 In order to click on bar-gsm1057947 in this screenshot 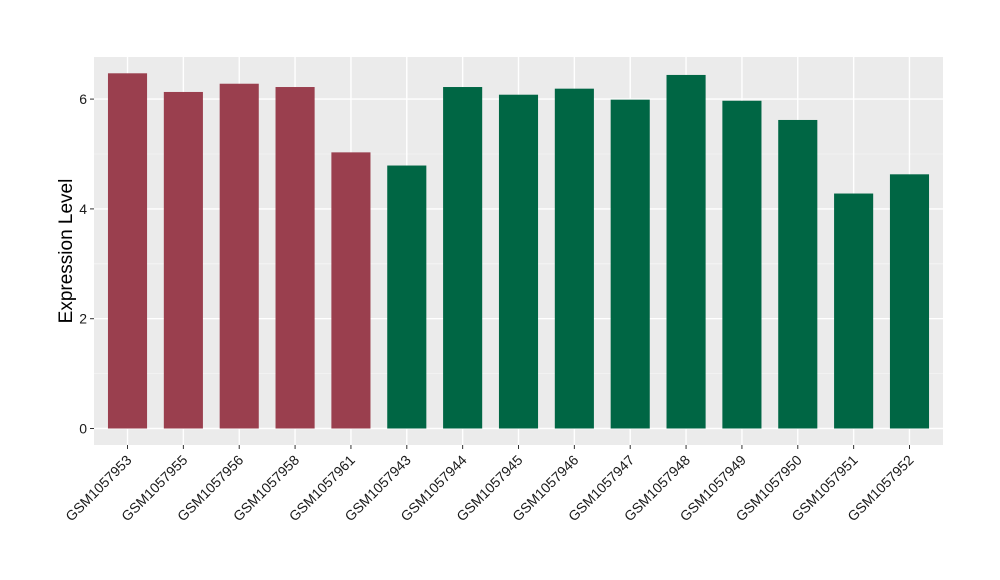, I will do `click(630, 264)`.